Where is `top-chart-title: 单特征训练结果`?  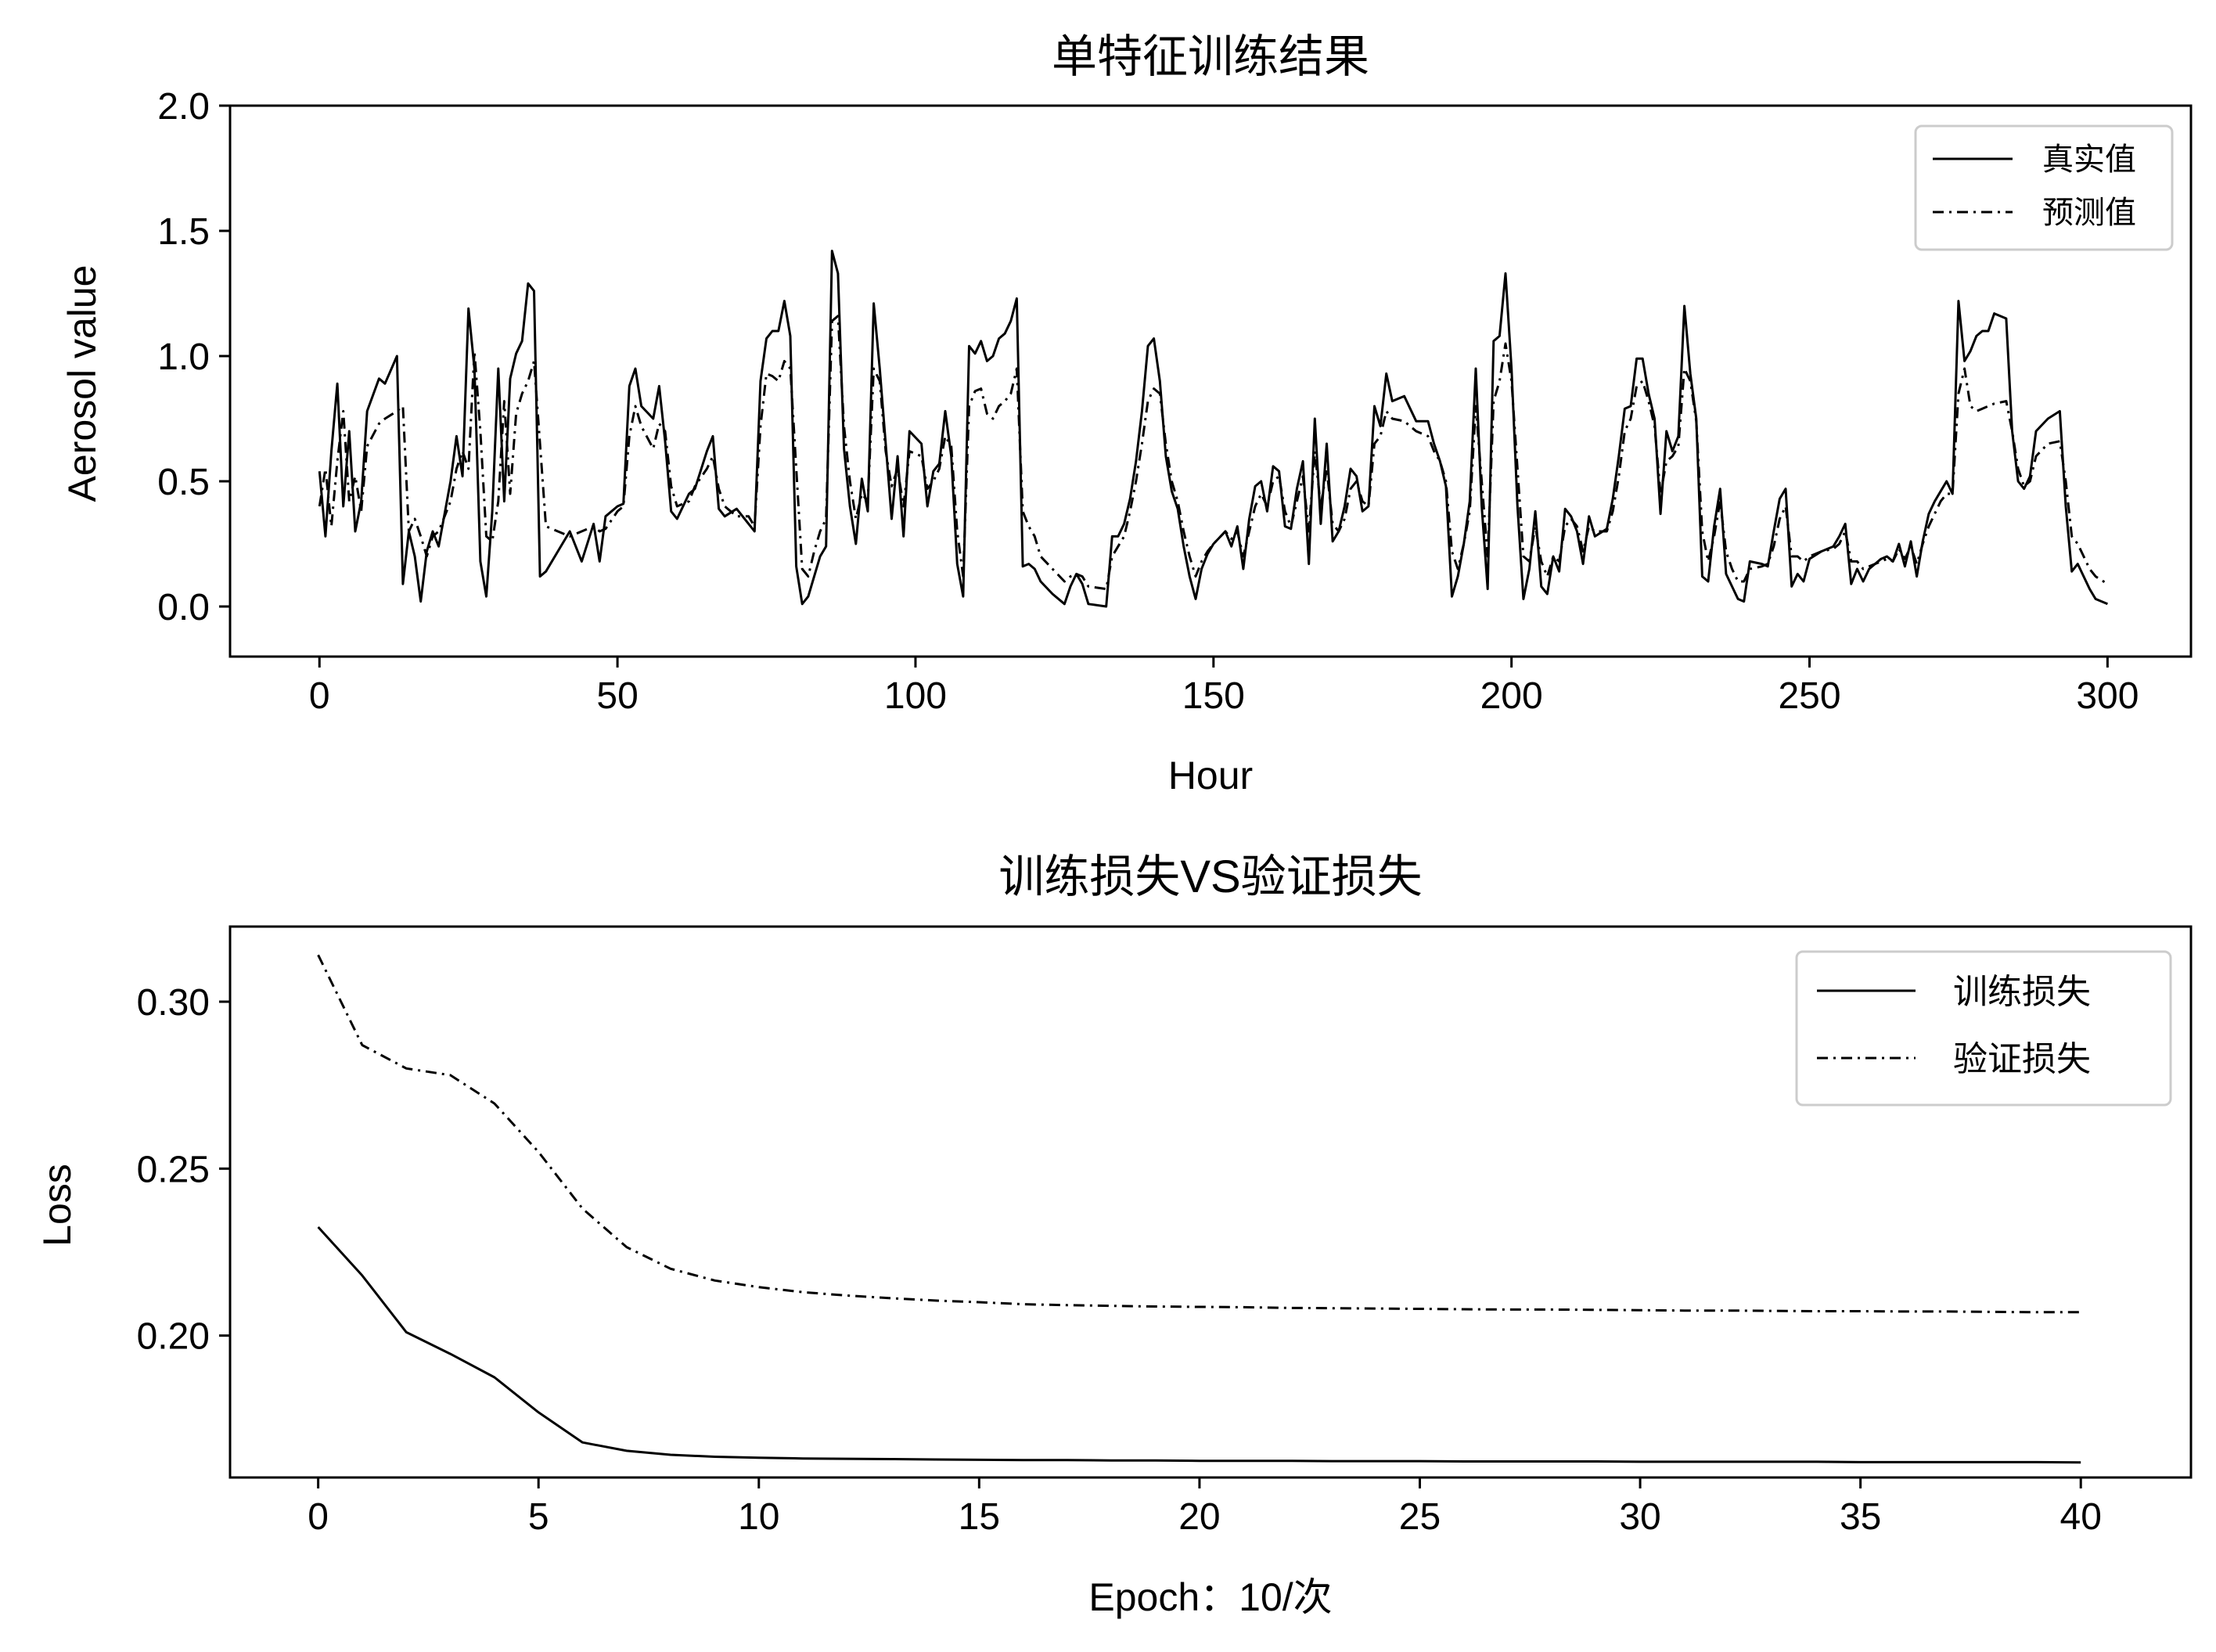 top-chart-title: 单特征训练结果 is located at coordinates (1210, 56).